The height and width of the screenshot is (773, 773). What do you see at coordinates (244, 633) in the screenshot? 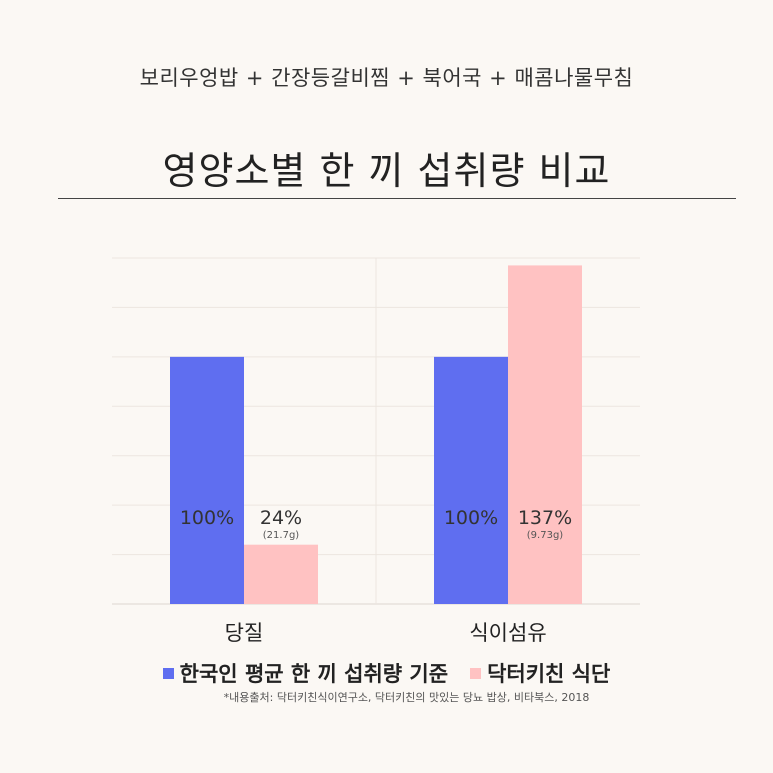
I see `x-tick-label: 당질` at bounding box center [244, 633].